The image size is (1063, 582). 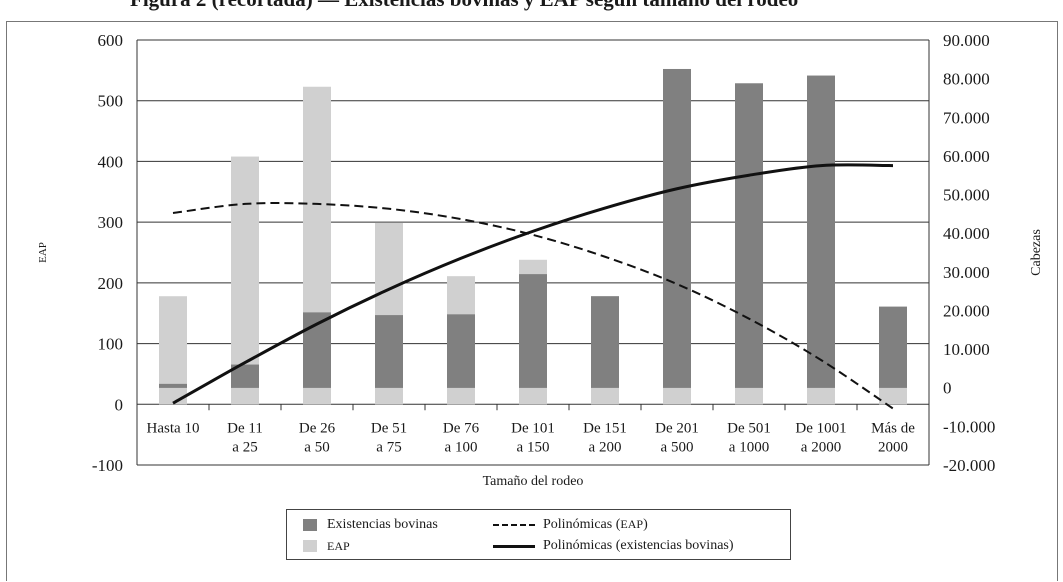 I want to click on x-tick-label: a 100, so click(x=461, y=447).